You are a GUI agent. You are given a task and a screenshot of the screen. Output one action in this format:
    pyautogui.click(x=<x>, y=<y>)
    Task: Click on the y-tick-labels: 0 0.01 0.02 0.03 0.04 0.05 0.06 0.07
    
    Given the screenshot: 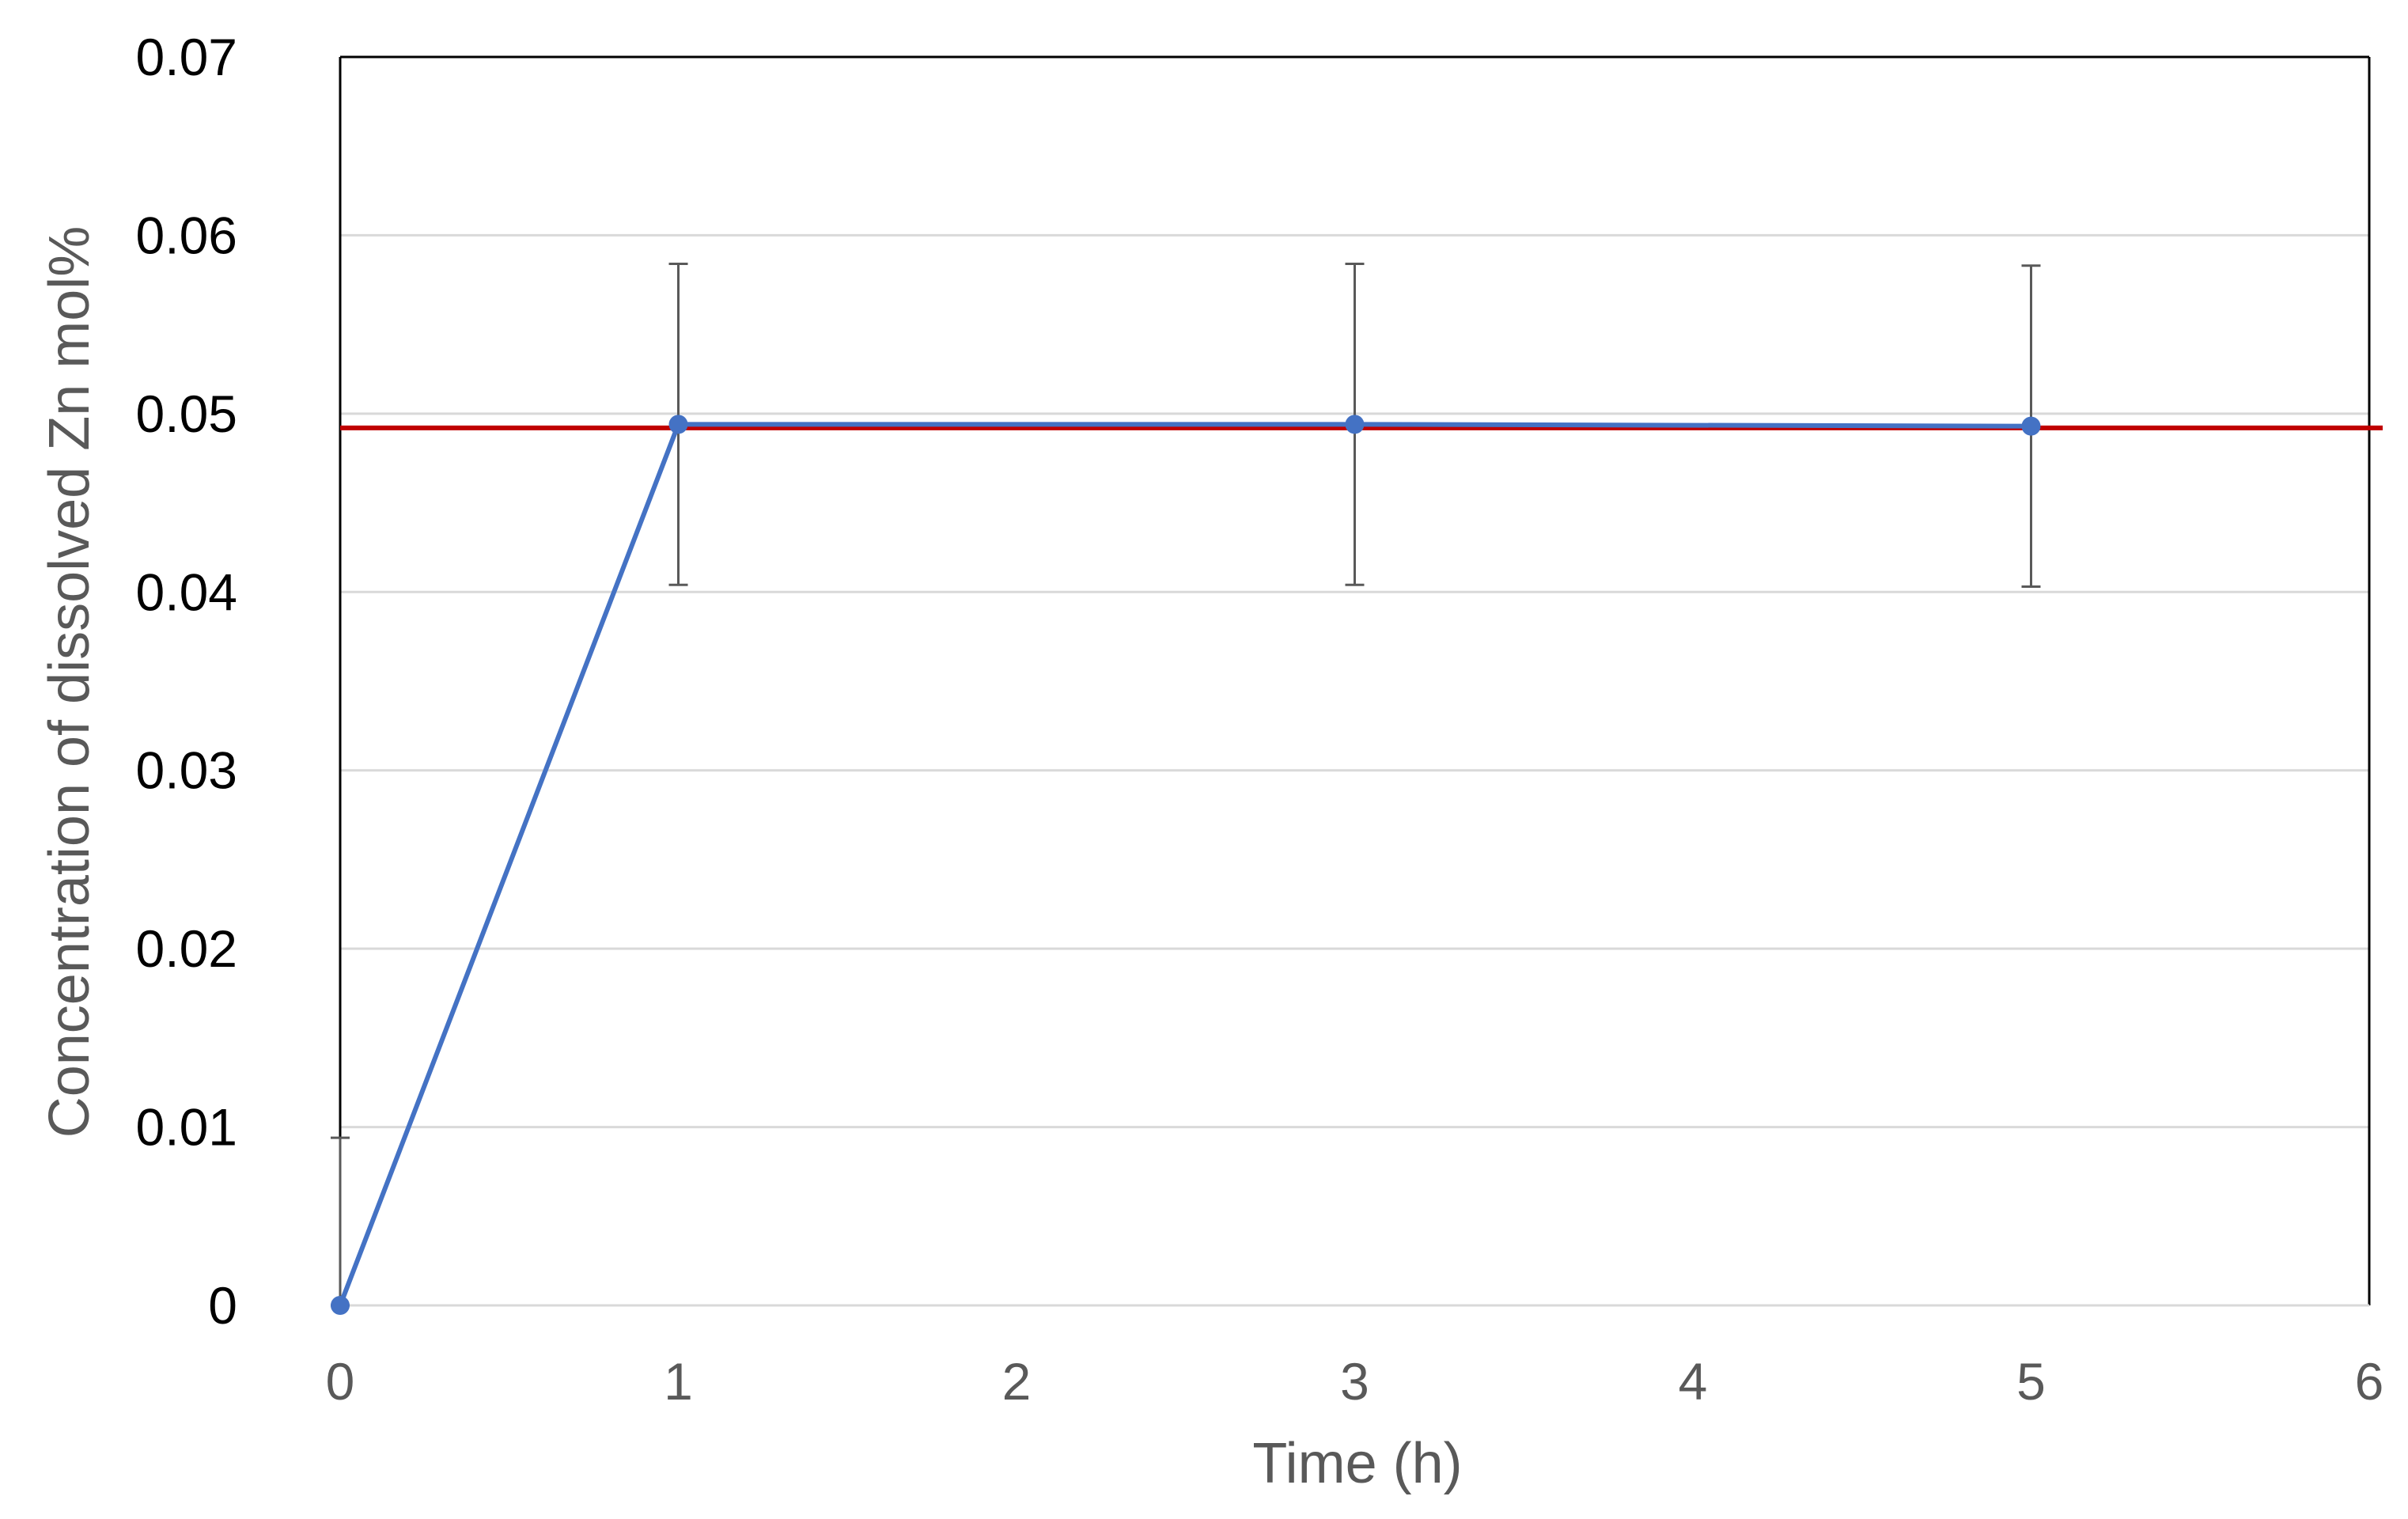 What is the action you would take?
    pyautogui.click(x=186, y=681)
    